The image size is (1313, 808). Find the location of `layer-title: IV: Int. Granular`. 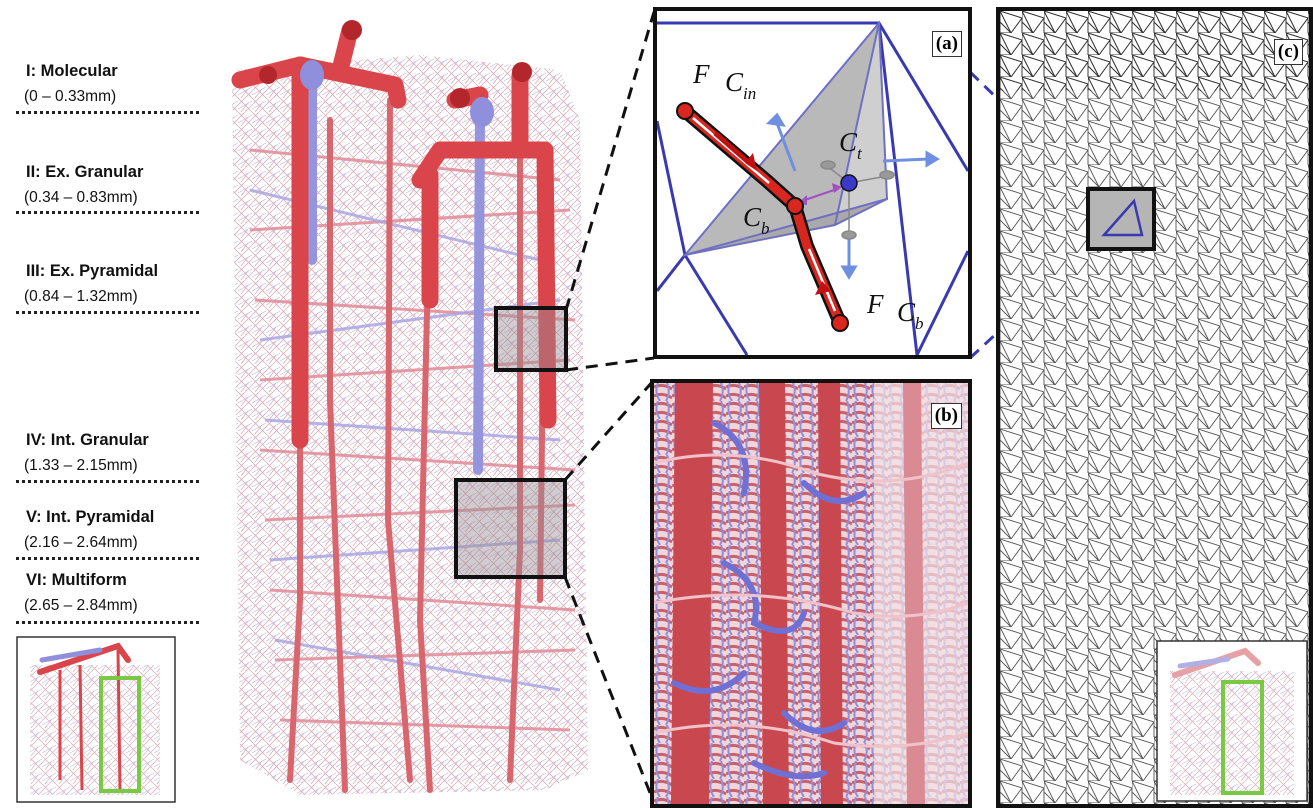

layer-title: IV: Int. Granular is located at coordinates (87, 440).